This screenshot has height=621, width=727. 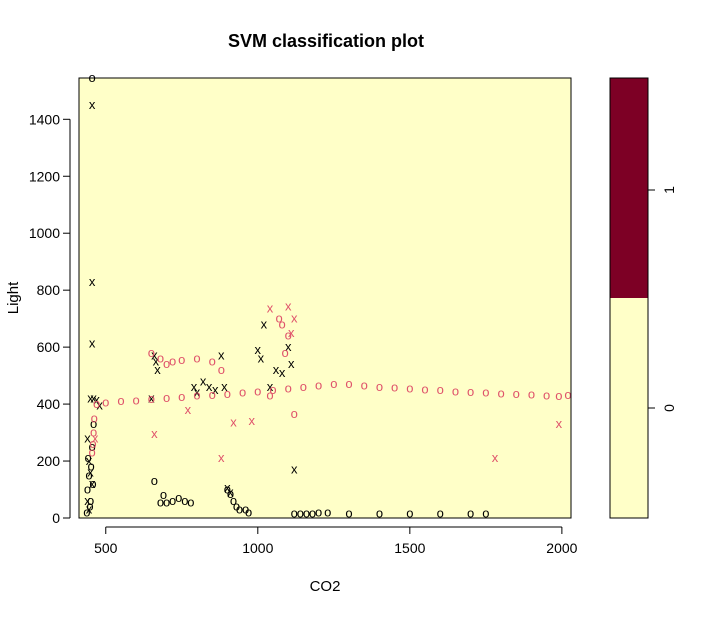 What do you see at coordinates (50, 318) in the screenshot?
I see `y-axis: 0 200 400 600 800 1000 1200 1400` at bounding box center [50, 318].